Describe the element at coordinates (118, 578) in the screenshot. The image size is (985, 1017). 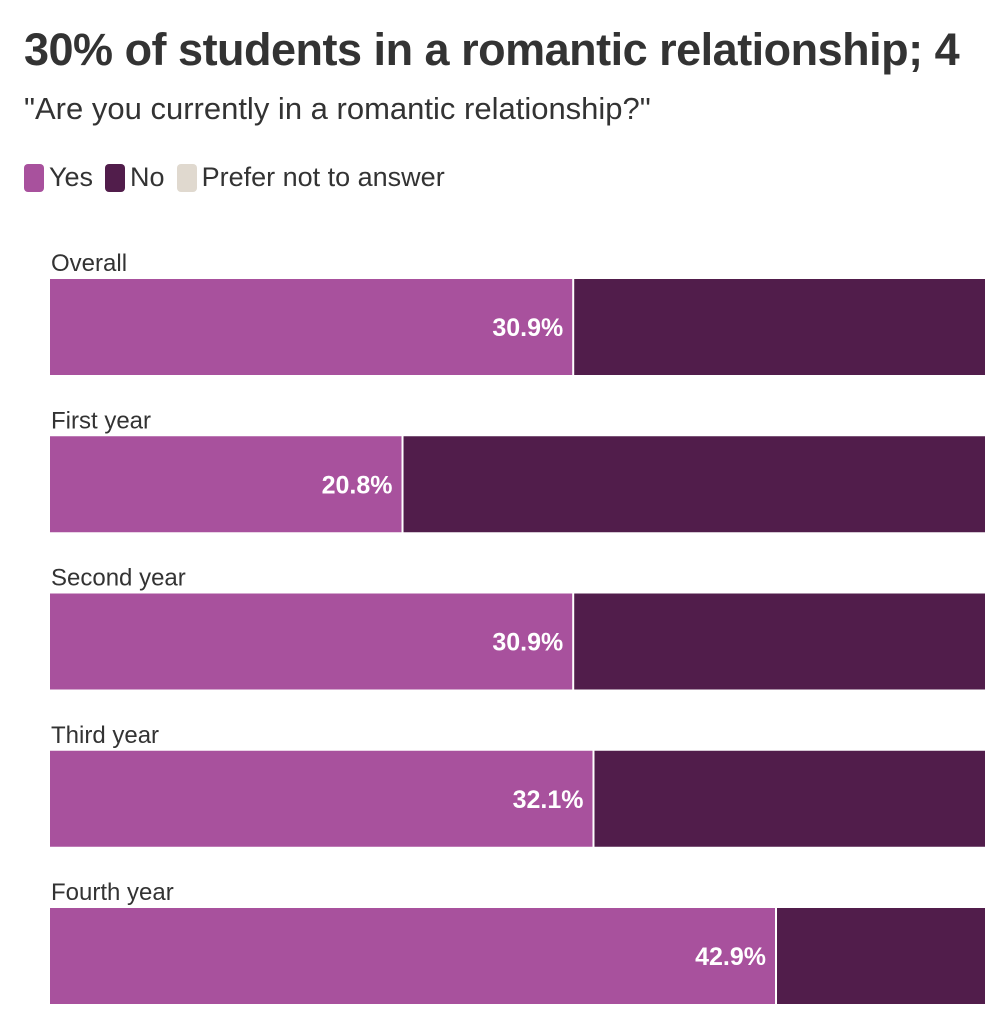
I see `row-label-second-year: Second year` at that location.